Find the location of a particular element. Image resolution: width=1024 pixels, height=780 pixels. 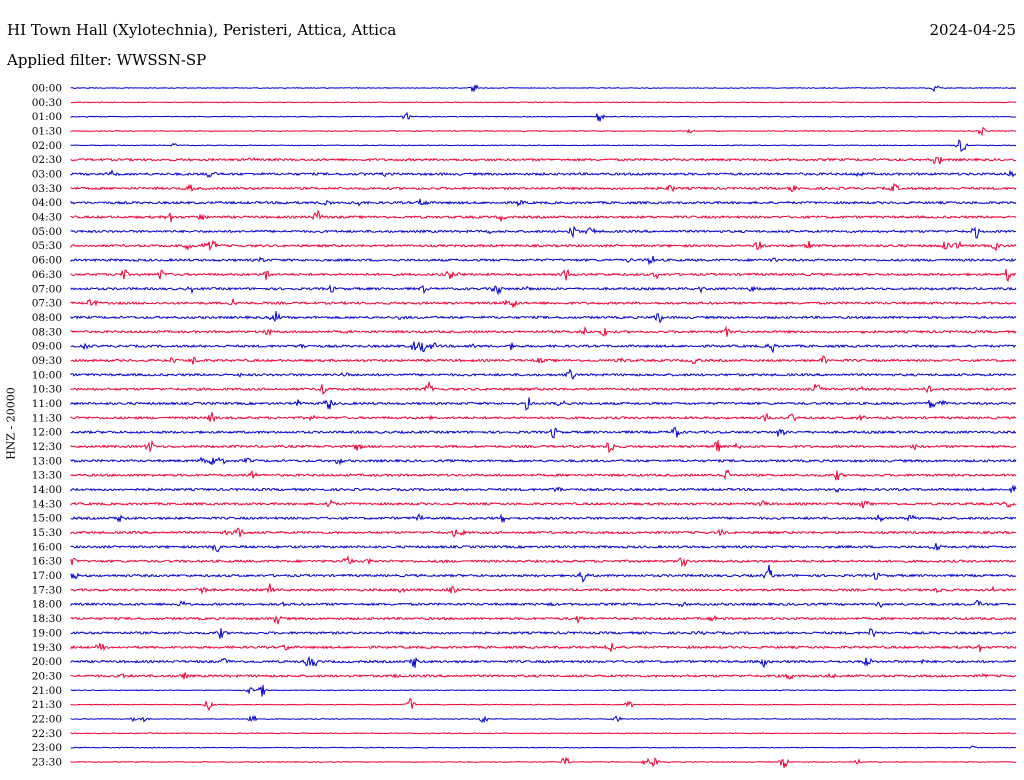

row-label-2200: 22:00 is located at coordinates (47, 719).